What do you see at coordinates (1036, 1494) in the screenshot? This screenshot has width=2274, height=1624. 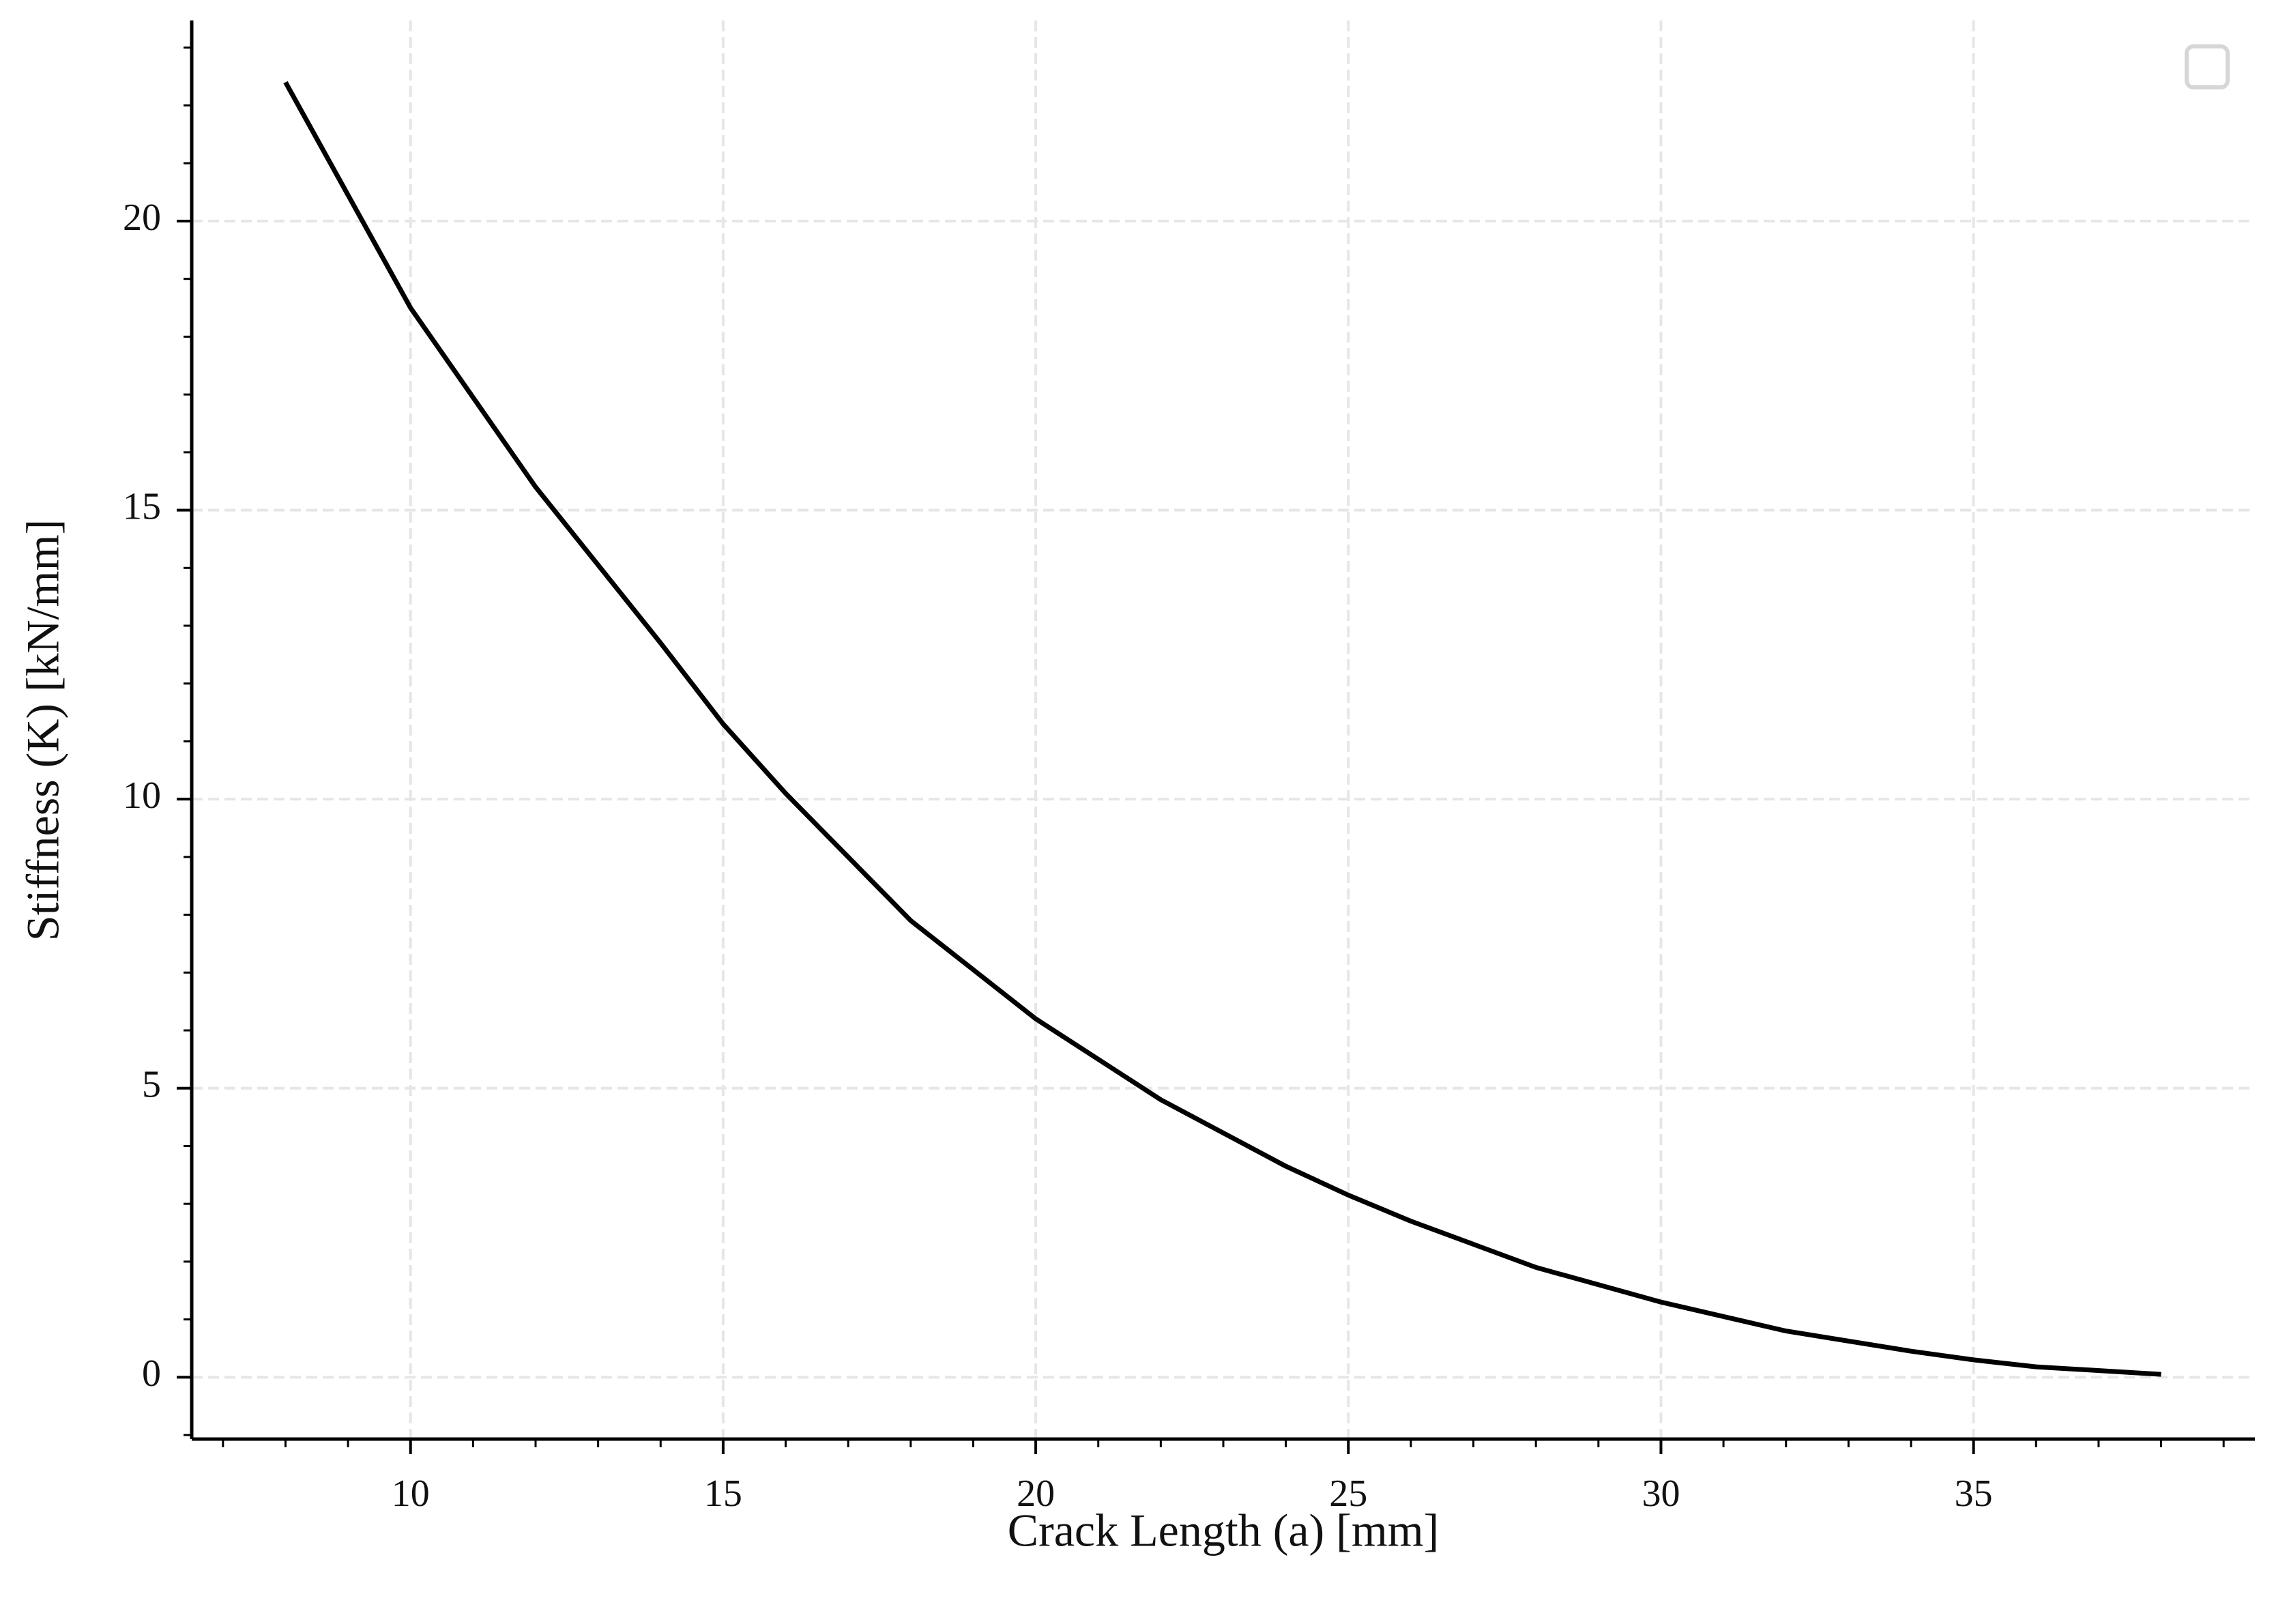 I see `x-tick-label: 20` at bounding box center [1036, 1494].